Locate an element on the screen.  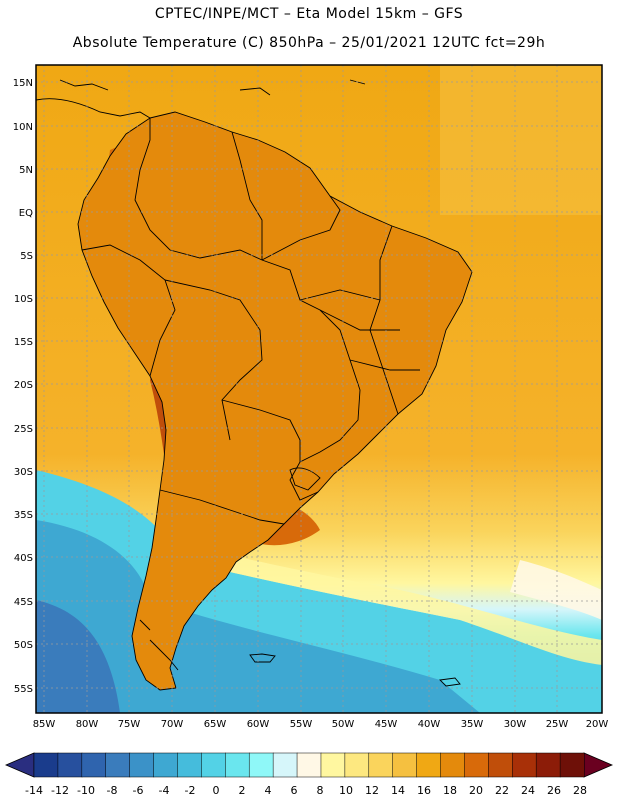
lon-label: 40W is located at coordinates (429, 724).